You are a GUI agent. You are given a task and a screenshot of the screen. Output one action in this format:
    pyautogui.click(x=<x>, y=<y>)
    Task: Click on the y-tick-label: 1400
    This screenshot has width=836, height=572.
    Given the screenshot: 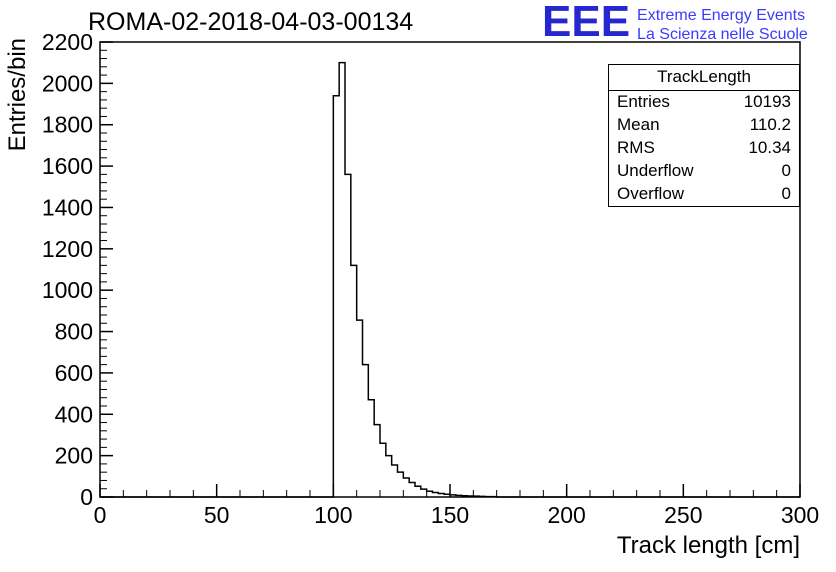 What is the action you would take?
    pyautogui.click(x=67, y=207)
    